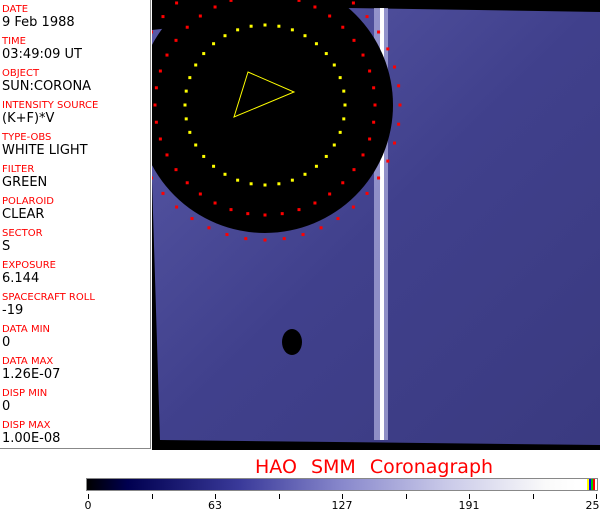 The height and width of the screenshot is (512, 600). What do you see at coordinates (24, 401) in the screenshot?
I see `field-disp-min: DISP MIN 0` at bounding box center [24, 401].